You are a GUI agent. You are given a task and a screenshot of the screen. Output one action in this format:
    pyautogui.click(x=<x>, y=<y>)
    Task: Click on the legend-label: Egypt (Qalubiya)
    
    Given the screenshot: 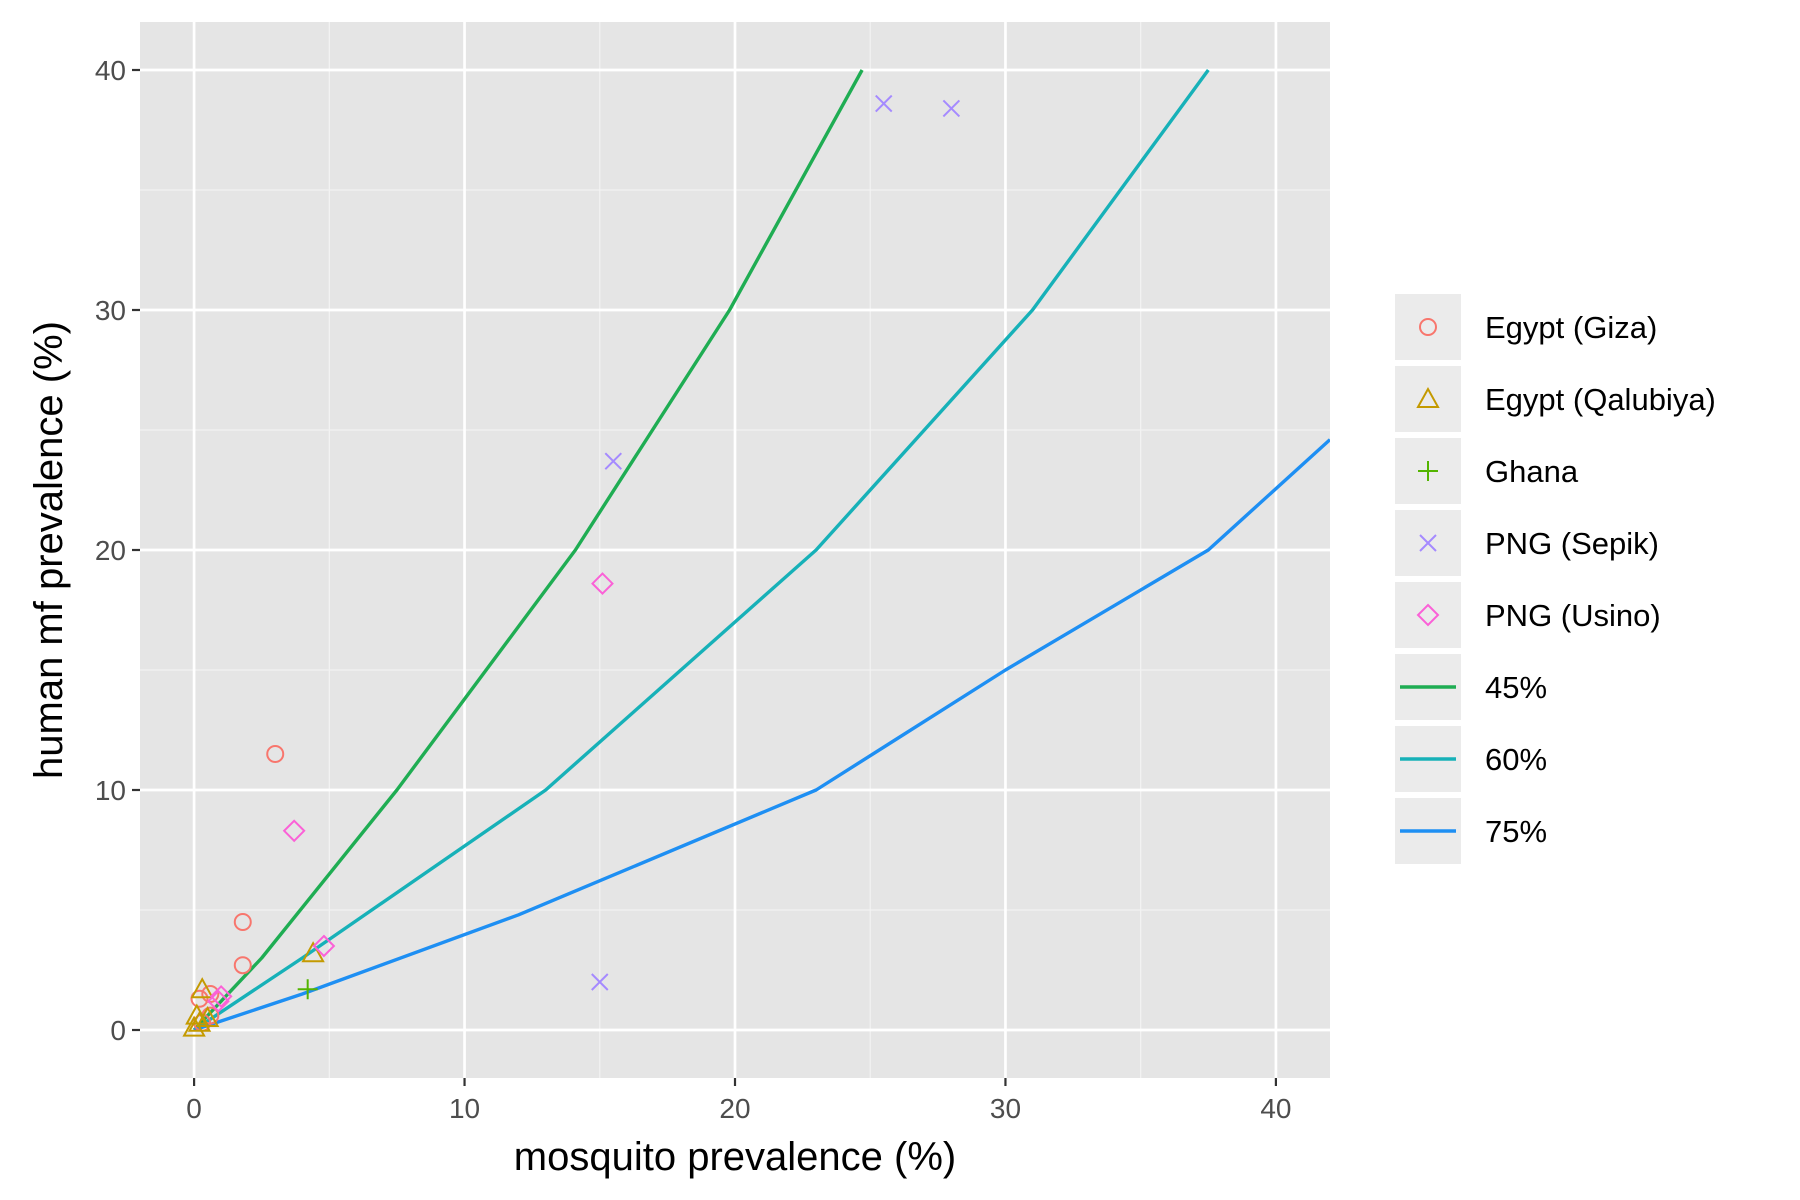 What is the action you would take?
    pyautogui.click(x=1600, y=399)
    